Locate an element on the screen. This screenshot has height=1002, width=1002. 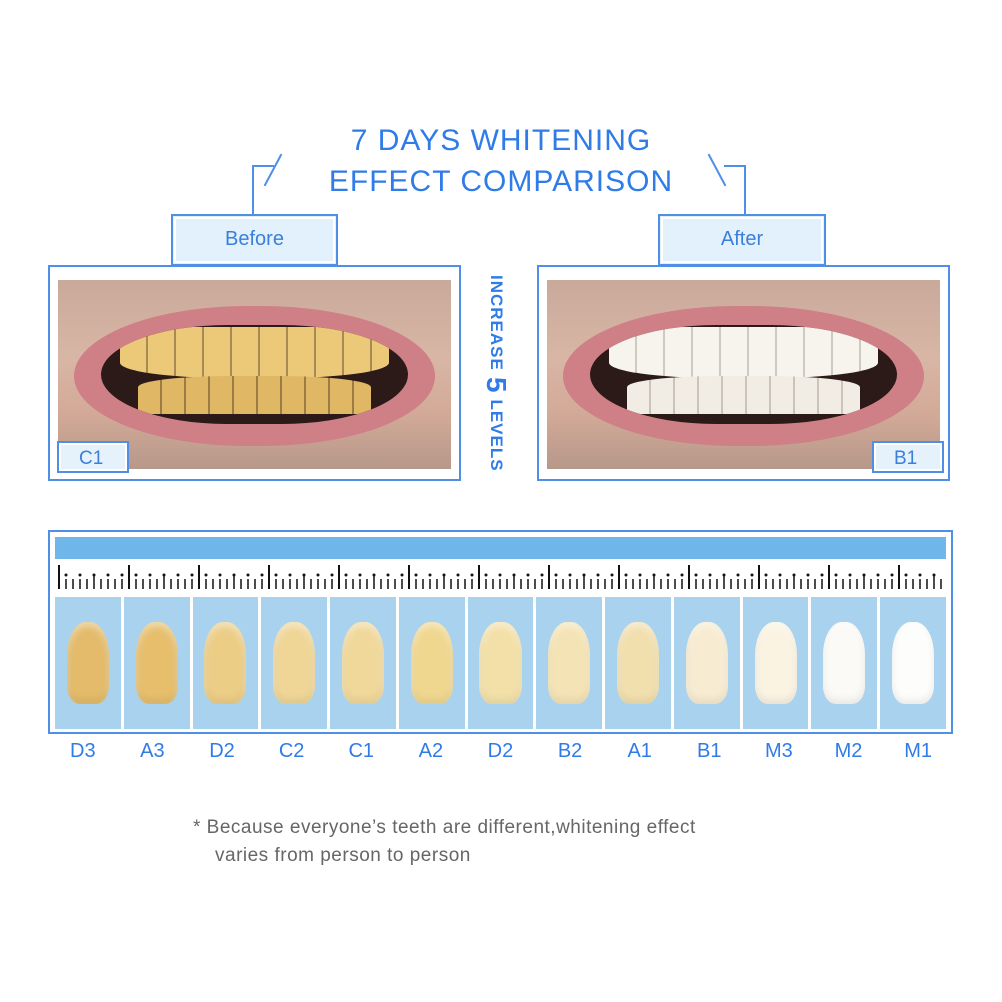
shade-tiles is located at coordinates (500, 663).